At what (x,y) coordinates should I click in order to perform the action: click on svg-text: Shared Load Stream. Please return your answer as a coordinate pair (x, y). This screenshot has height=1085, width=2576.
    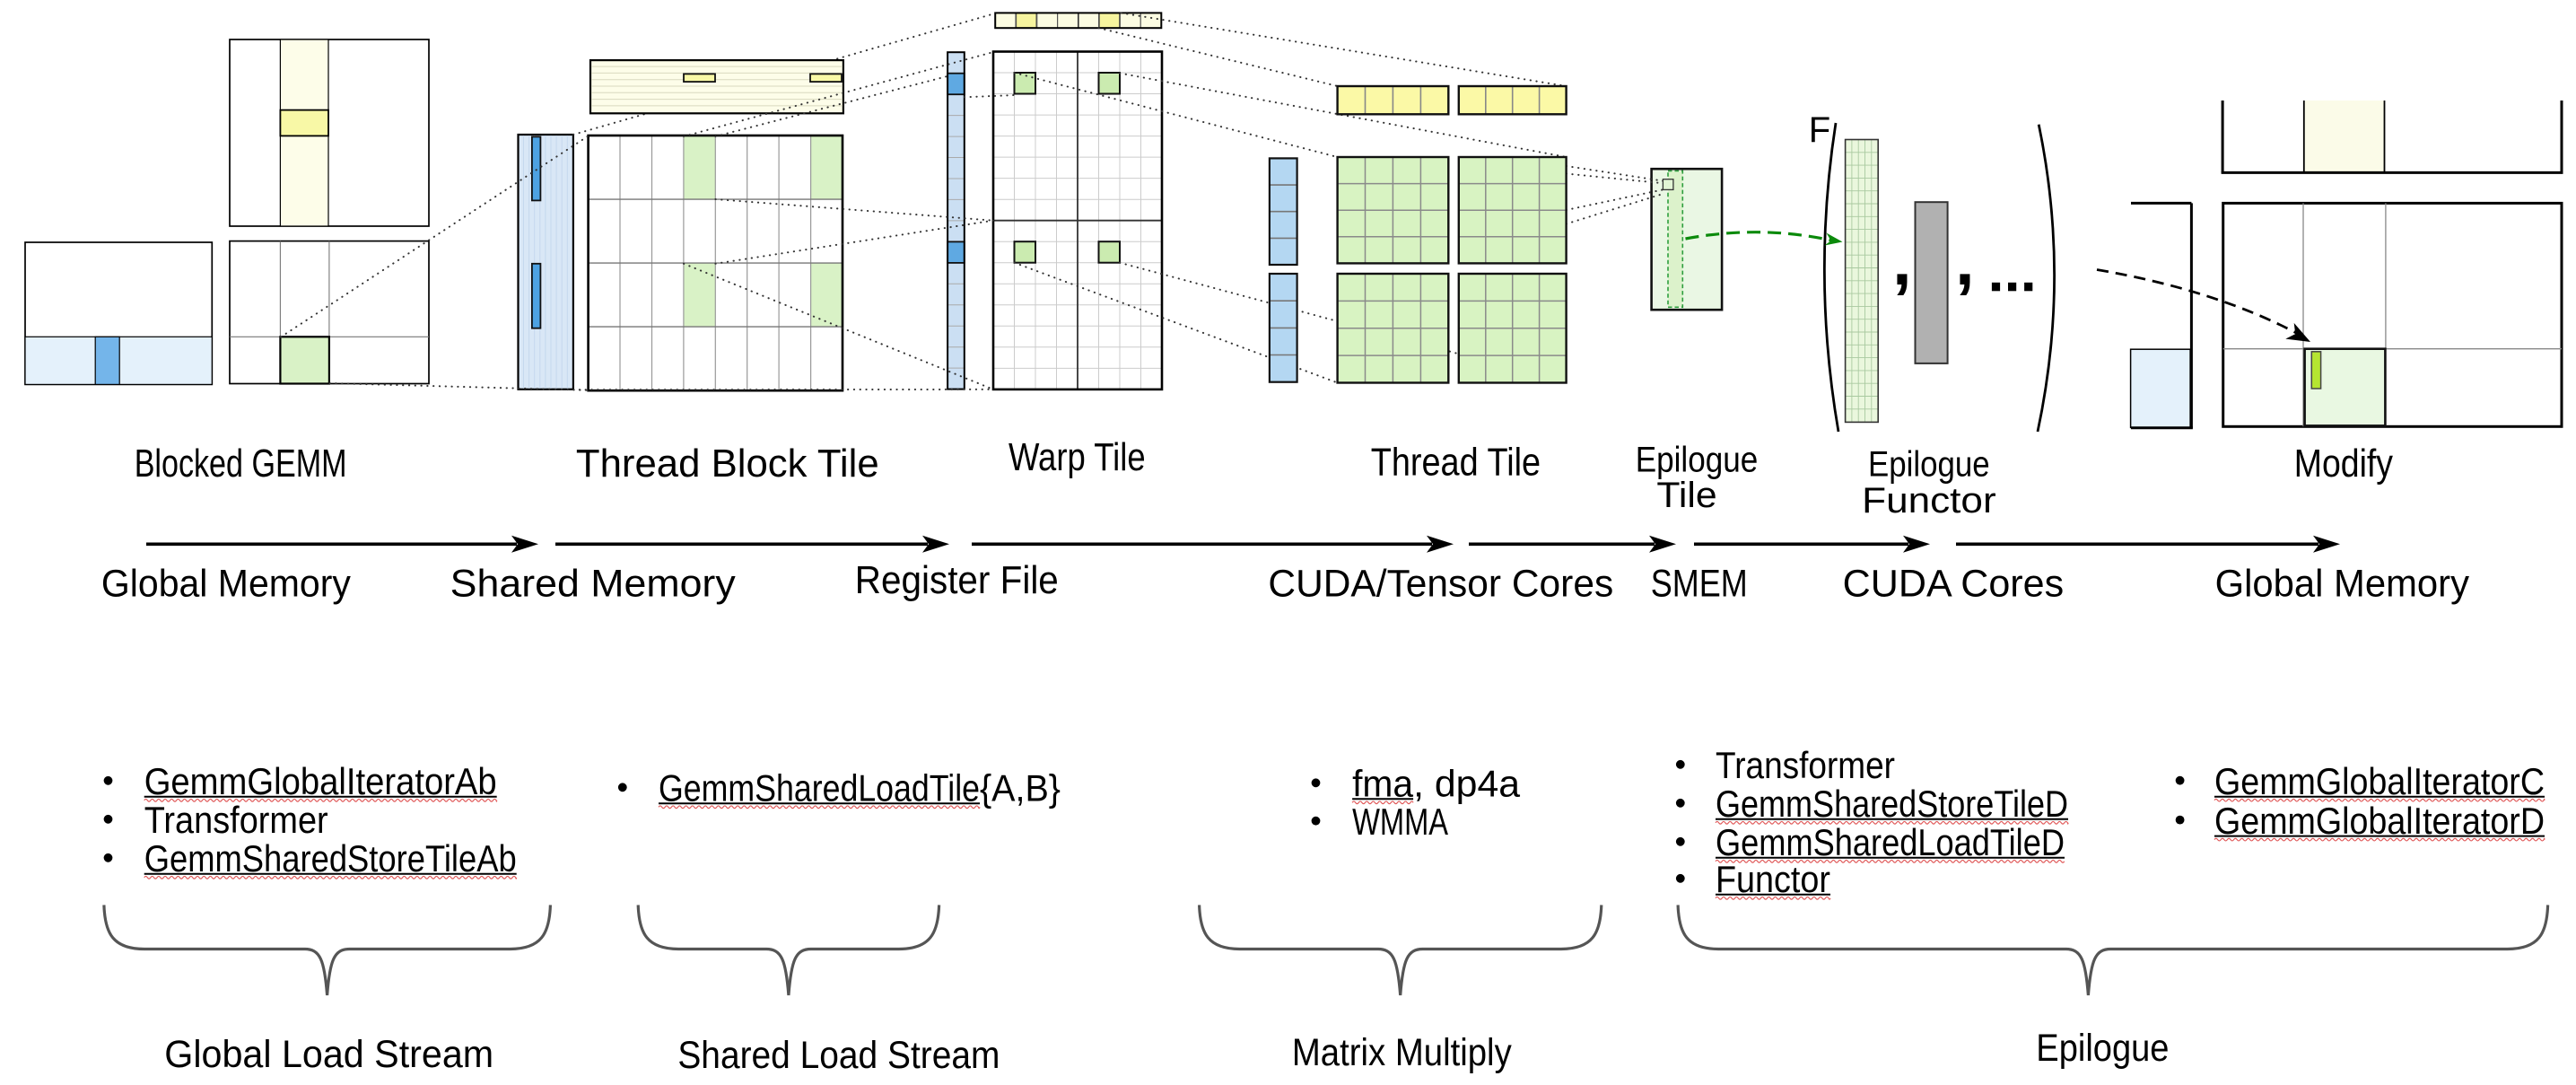
    Looking at the image, I should click on (839, 1055).